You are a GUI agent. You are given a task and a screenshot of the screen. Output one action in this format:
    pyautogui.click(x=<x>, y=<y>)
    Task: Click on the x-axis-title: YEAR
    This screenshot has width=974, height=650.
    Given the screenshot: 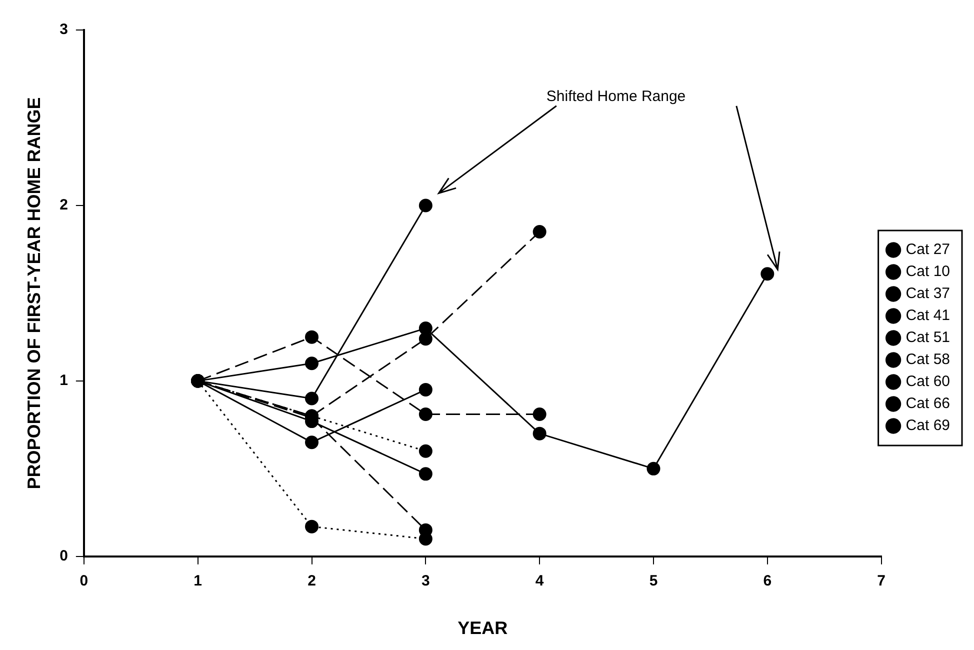 What is the action you would take?
    pyautogui.click(x=483, y=628)
    